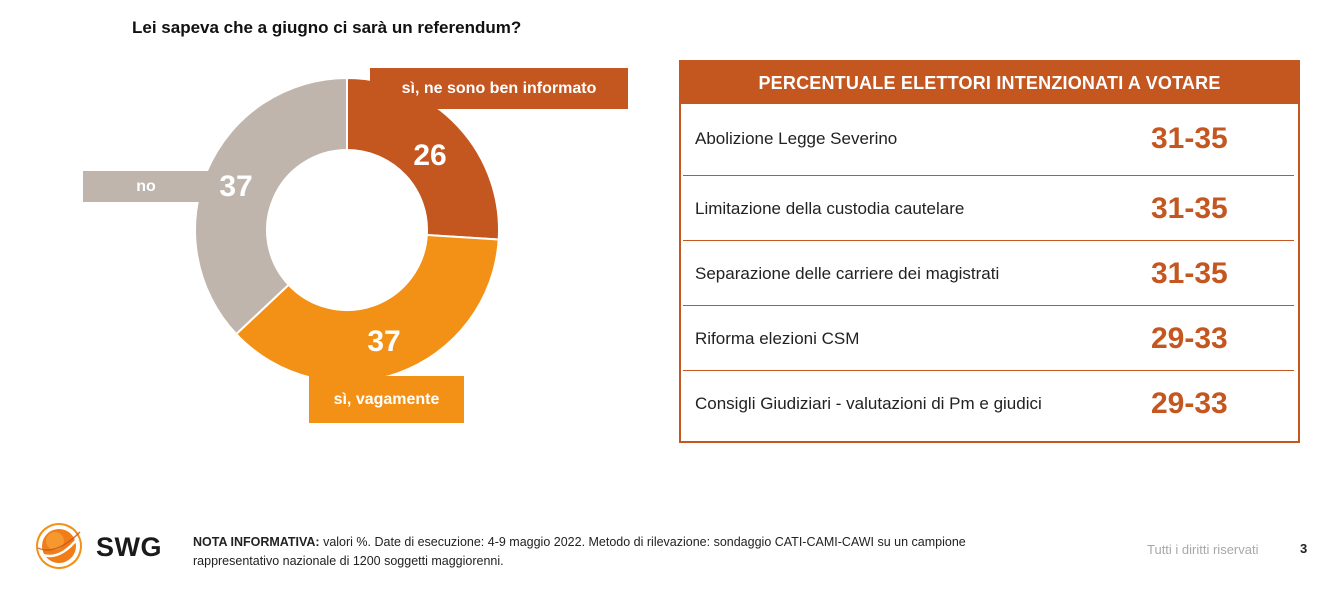  I want to click on page-number: 3, so click(1304, 548).